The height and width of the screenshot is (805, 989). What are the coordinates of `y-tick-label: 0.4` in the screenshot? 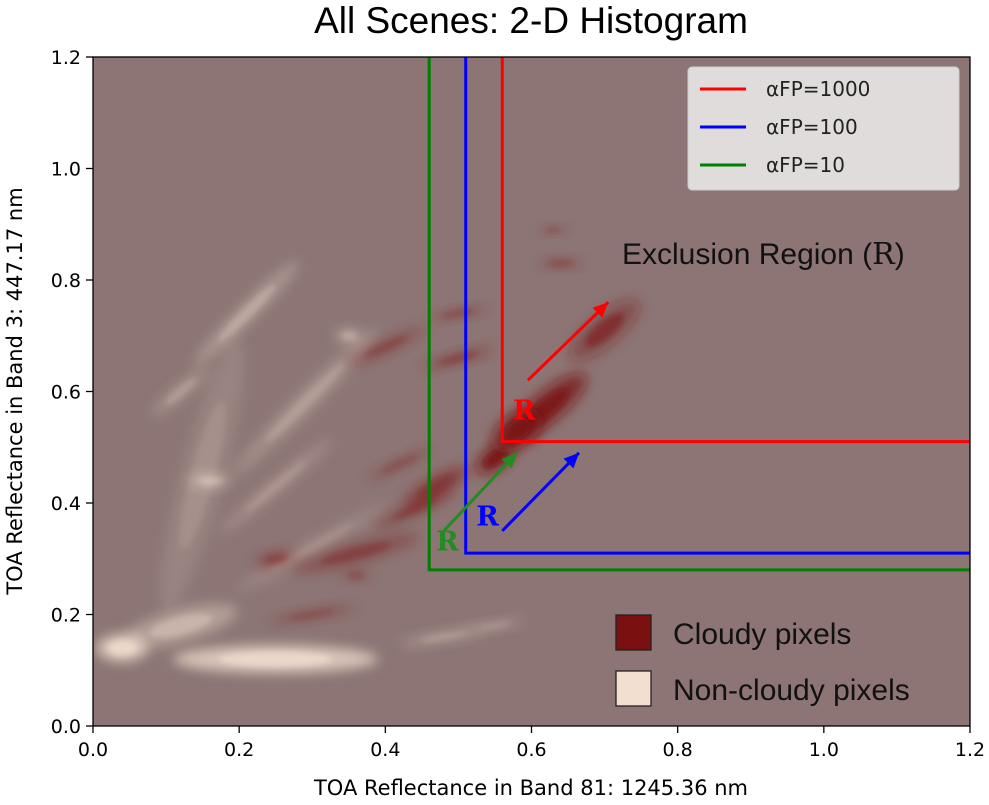 It's located at (66, 504).